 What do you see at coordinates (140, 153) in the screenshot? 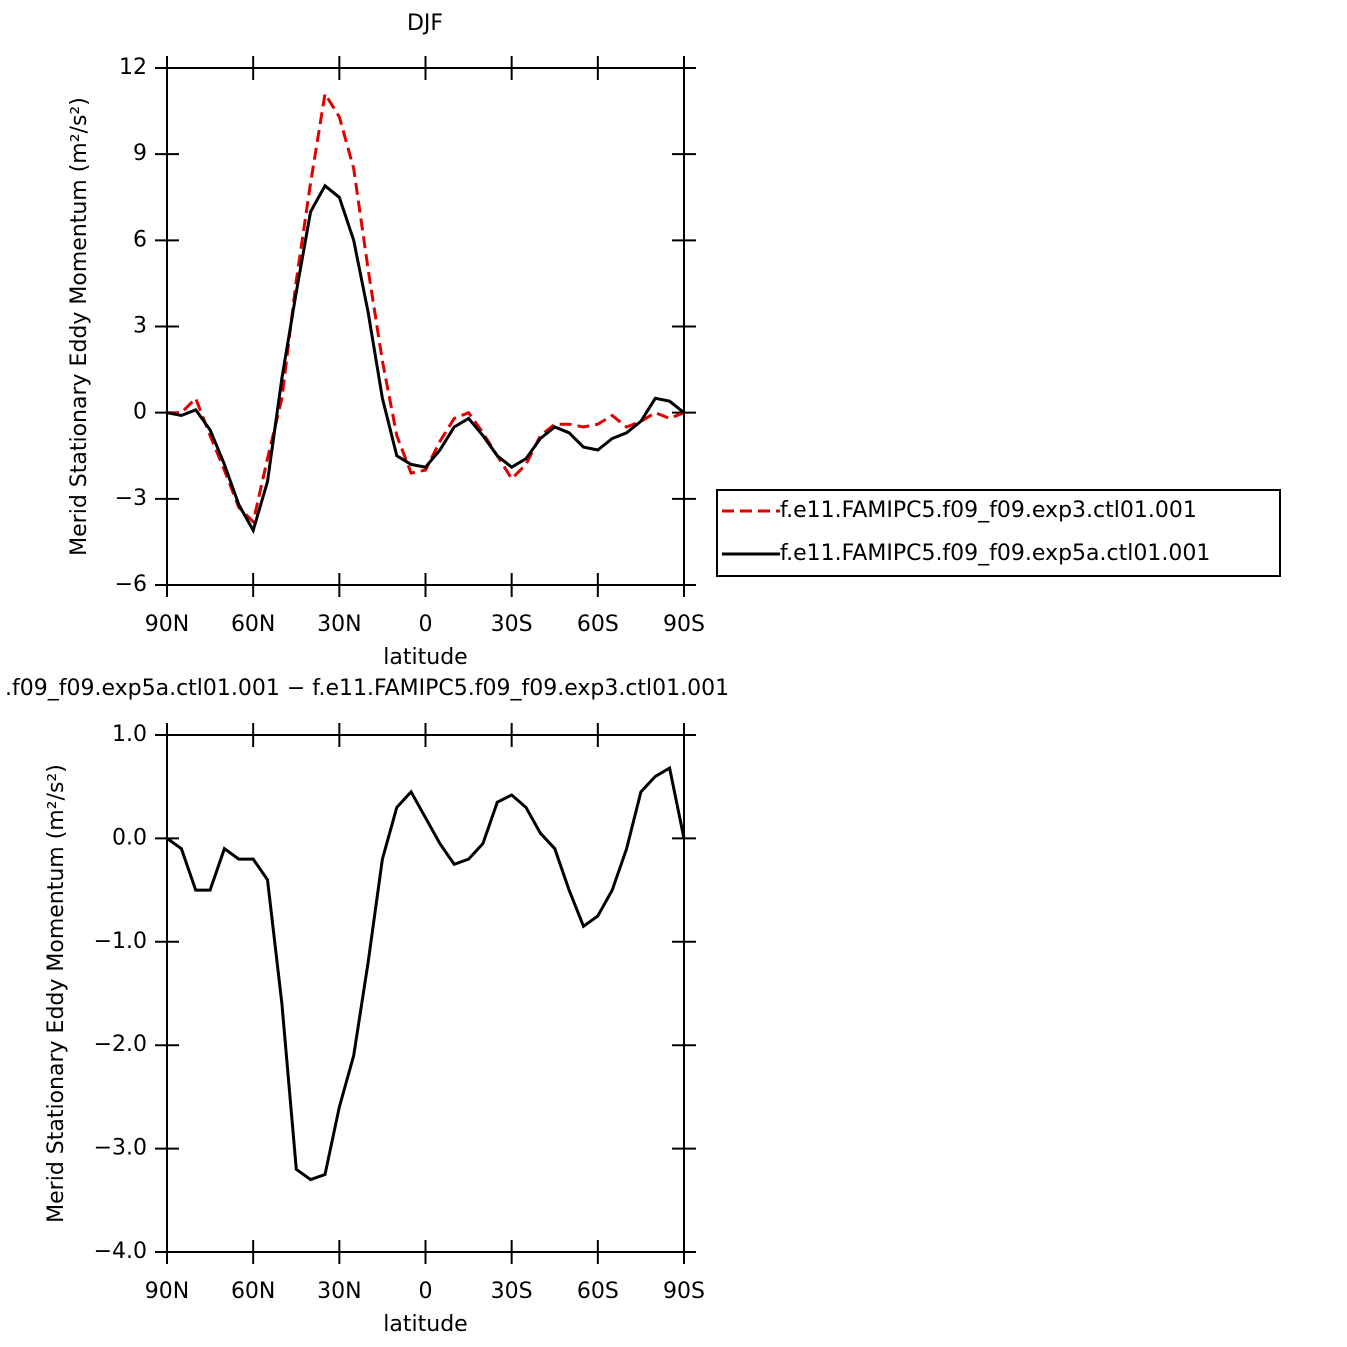
I see `y-tick-label: 9` at bounding box center [140, 153].